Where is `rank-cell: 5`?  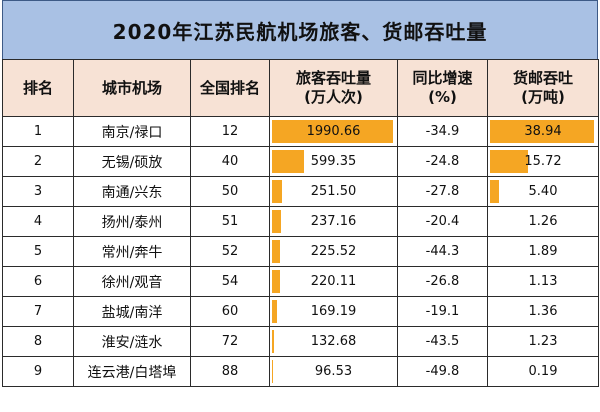
rank-cell: 5 is located at coordinates (38, 251).